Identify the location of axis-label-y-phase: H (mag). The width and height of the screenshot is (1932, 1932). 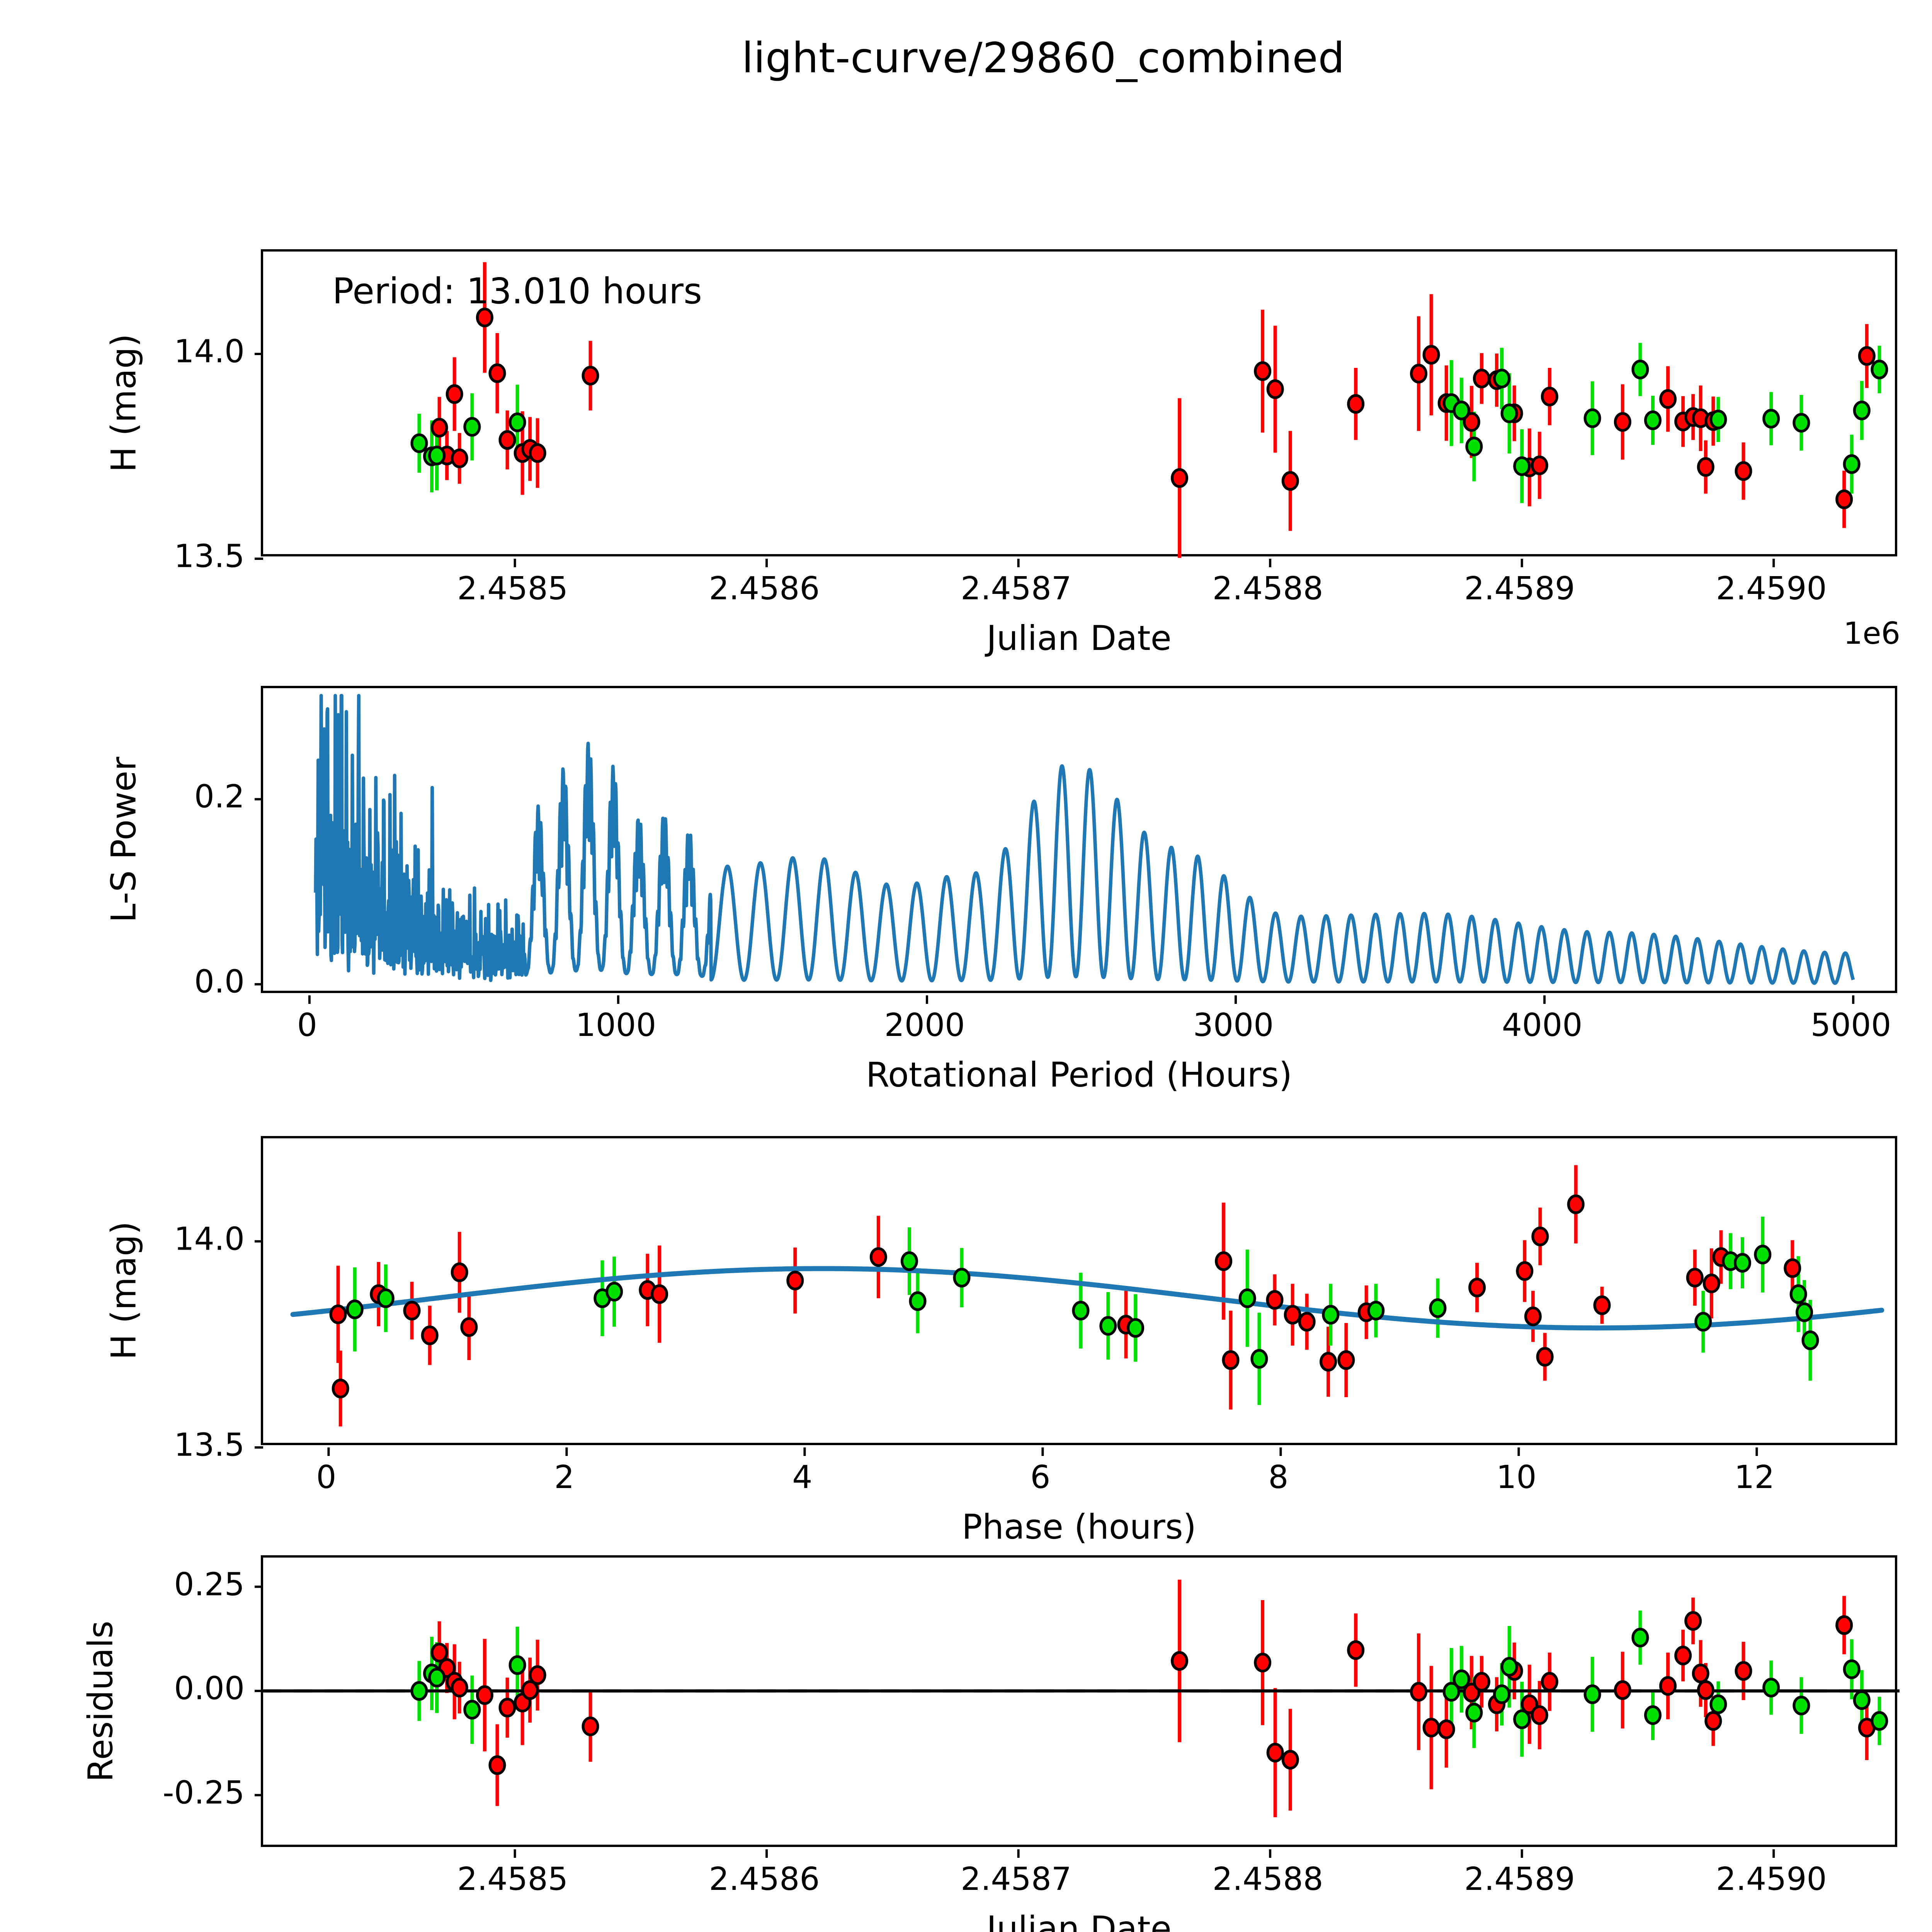
(124, 1291).